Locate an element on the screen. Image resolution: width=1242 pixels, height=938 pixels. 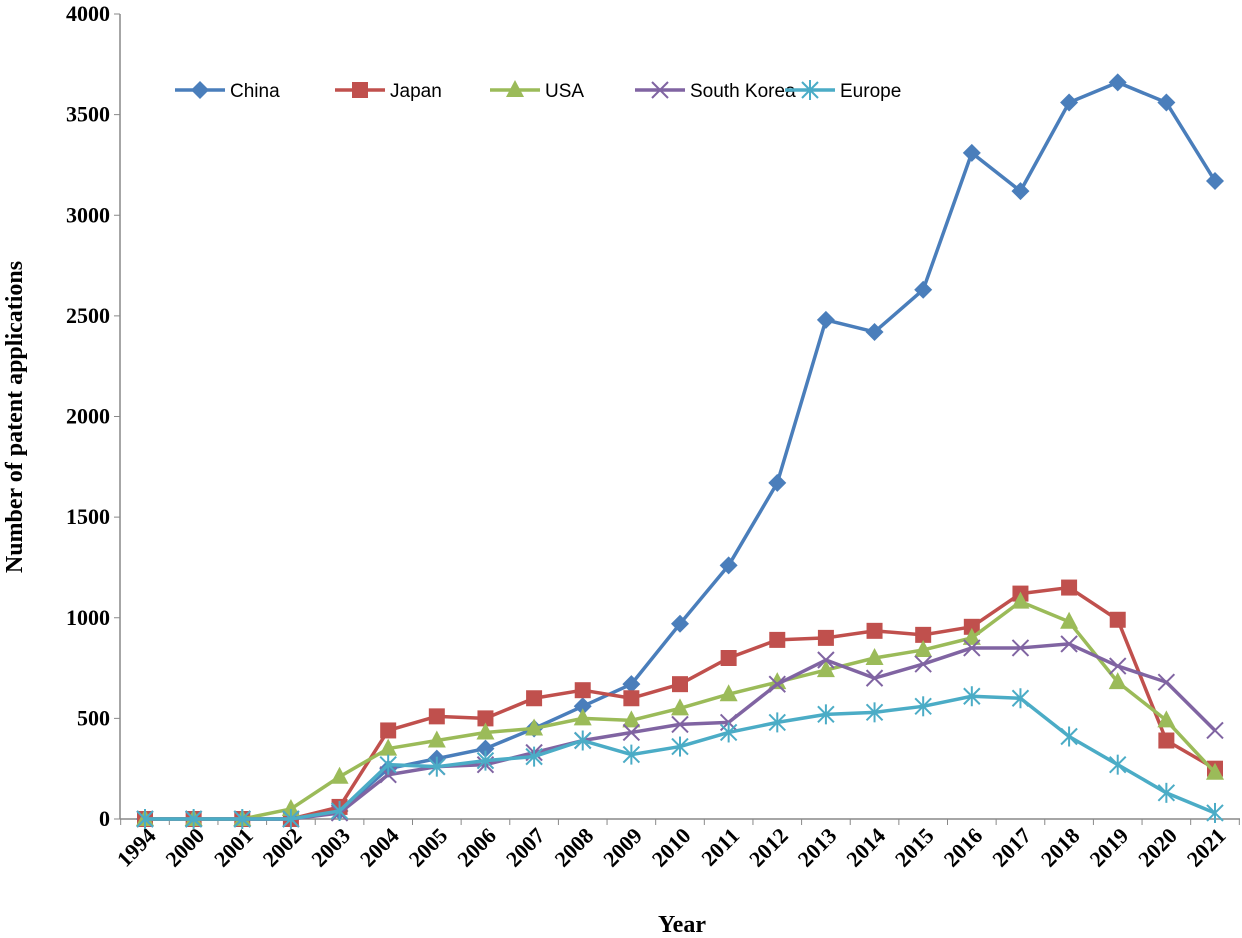
x-tick-label: 2005 is located at coordinates (428, 847).